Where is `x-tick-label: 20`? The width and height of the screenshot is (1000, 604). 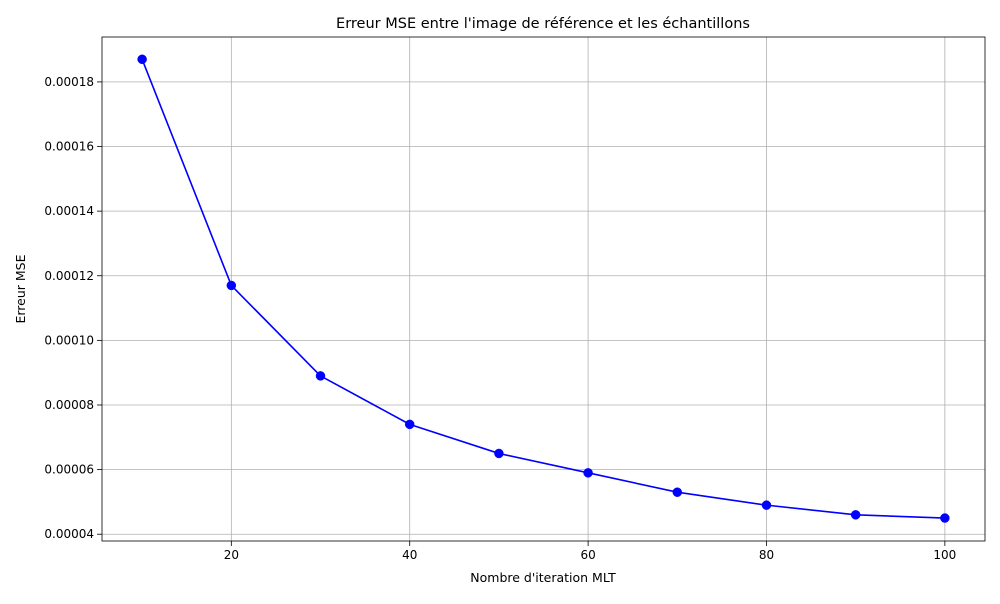
x-tick-label: 20 is located at coordinates (231, 555).